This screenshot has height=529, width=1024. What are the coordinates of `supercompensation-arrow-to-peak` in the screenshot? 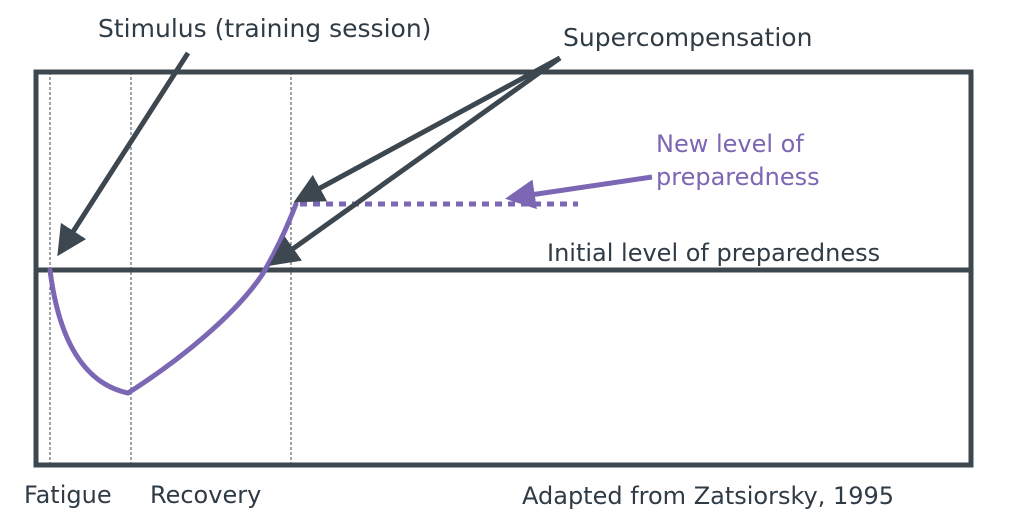 It's located at (427, 129).